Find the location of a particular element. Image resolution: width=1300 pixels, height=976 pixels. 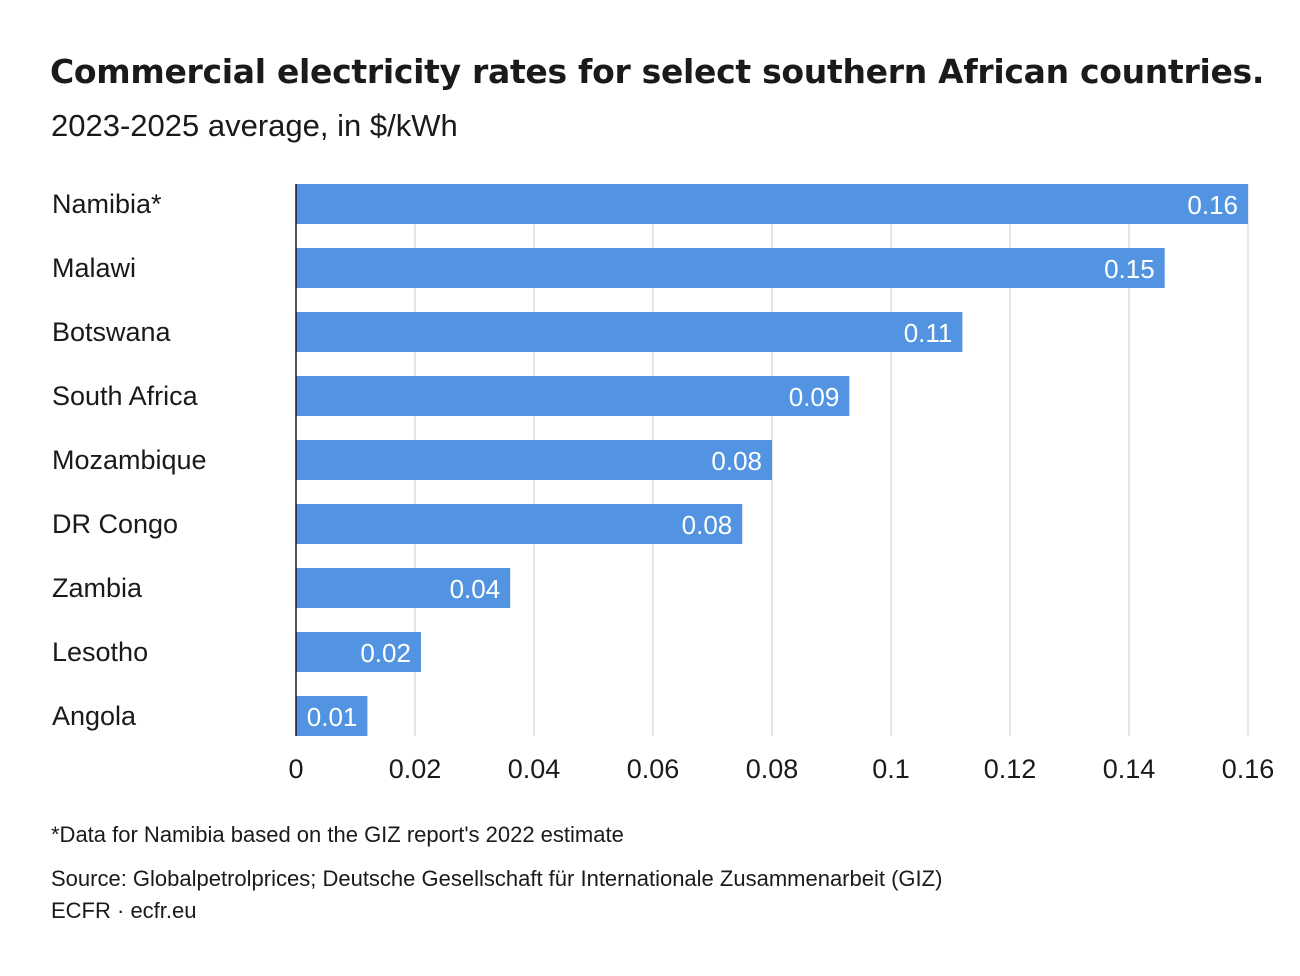

x-tick-label: 0.1 is located at coordinates (891, 769).